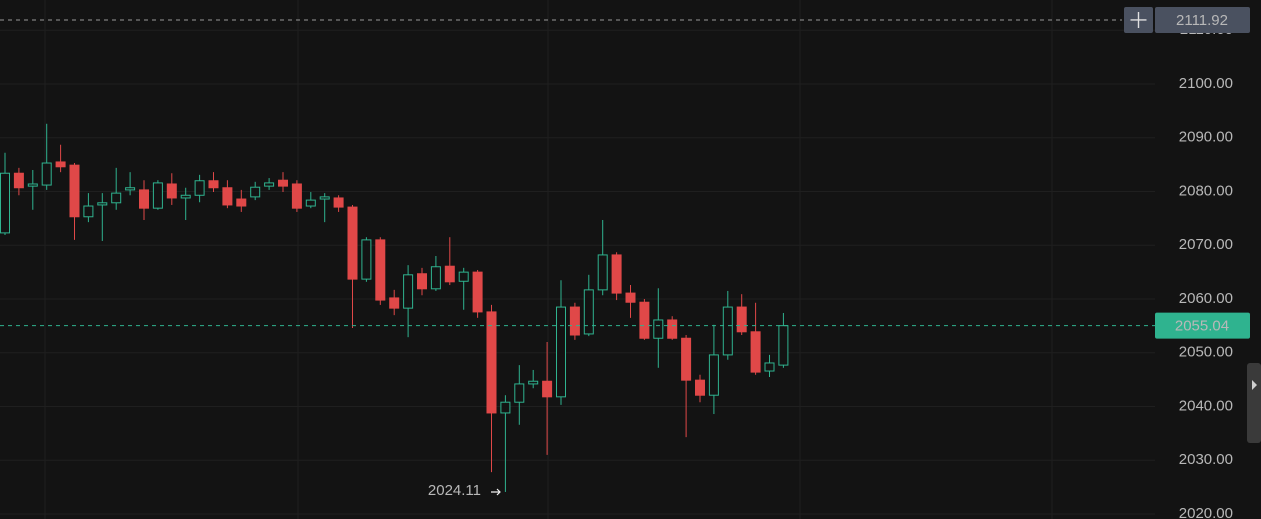 The width and height of the screenshot is (1261, 519). I want to click on date-annotation: 2024.11, so click(454, 490).